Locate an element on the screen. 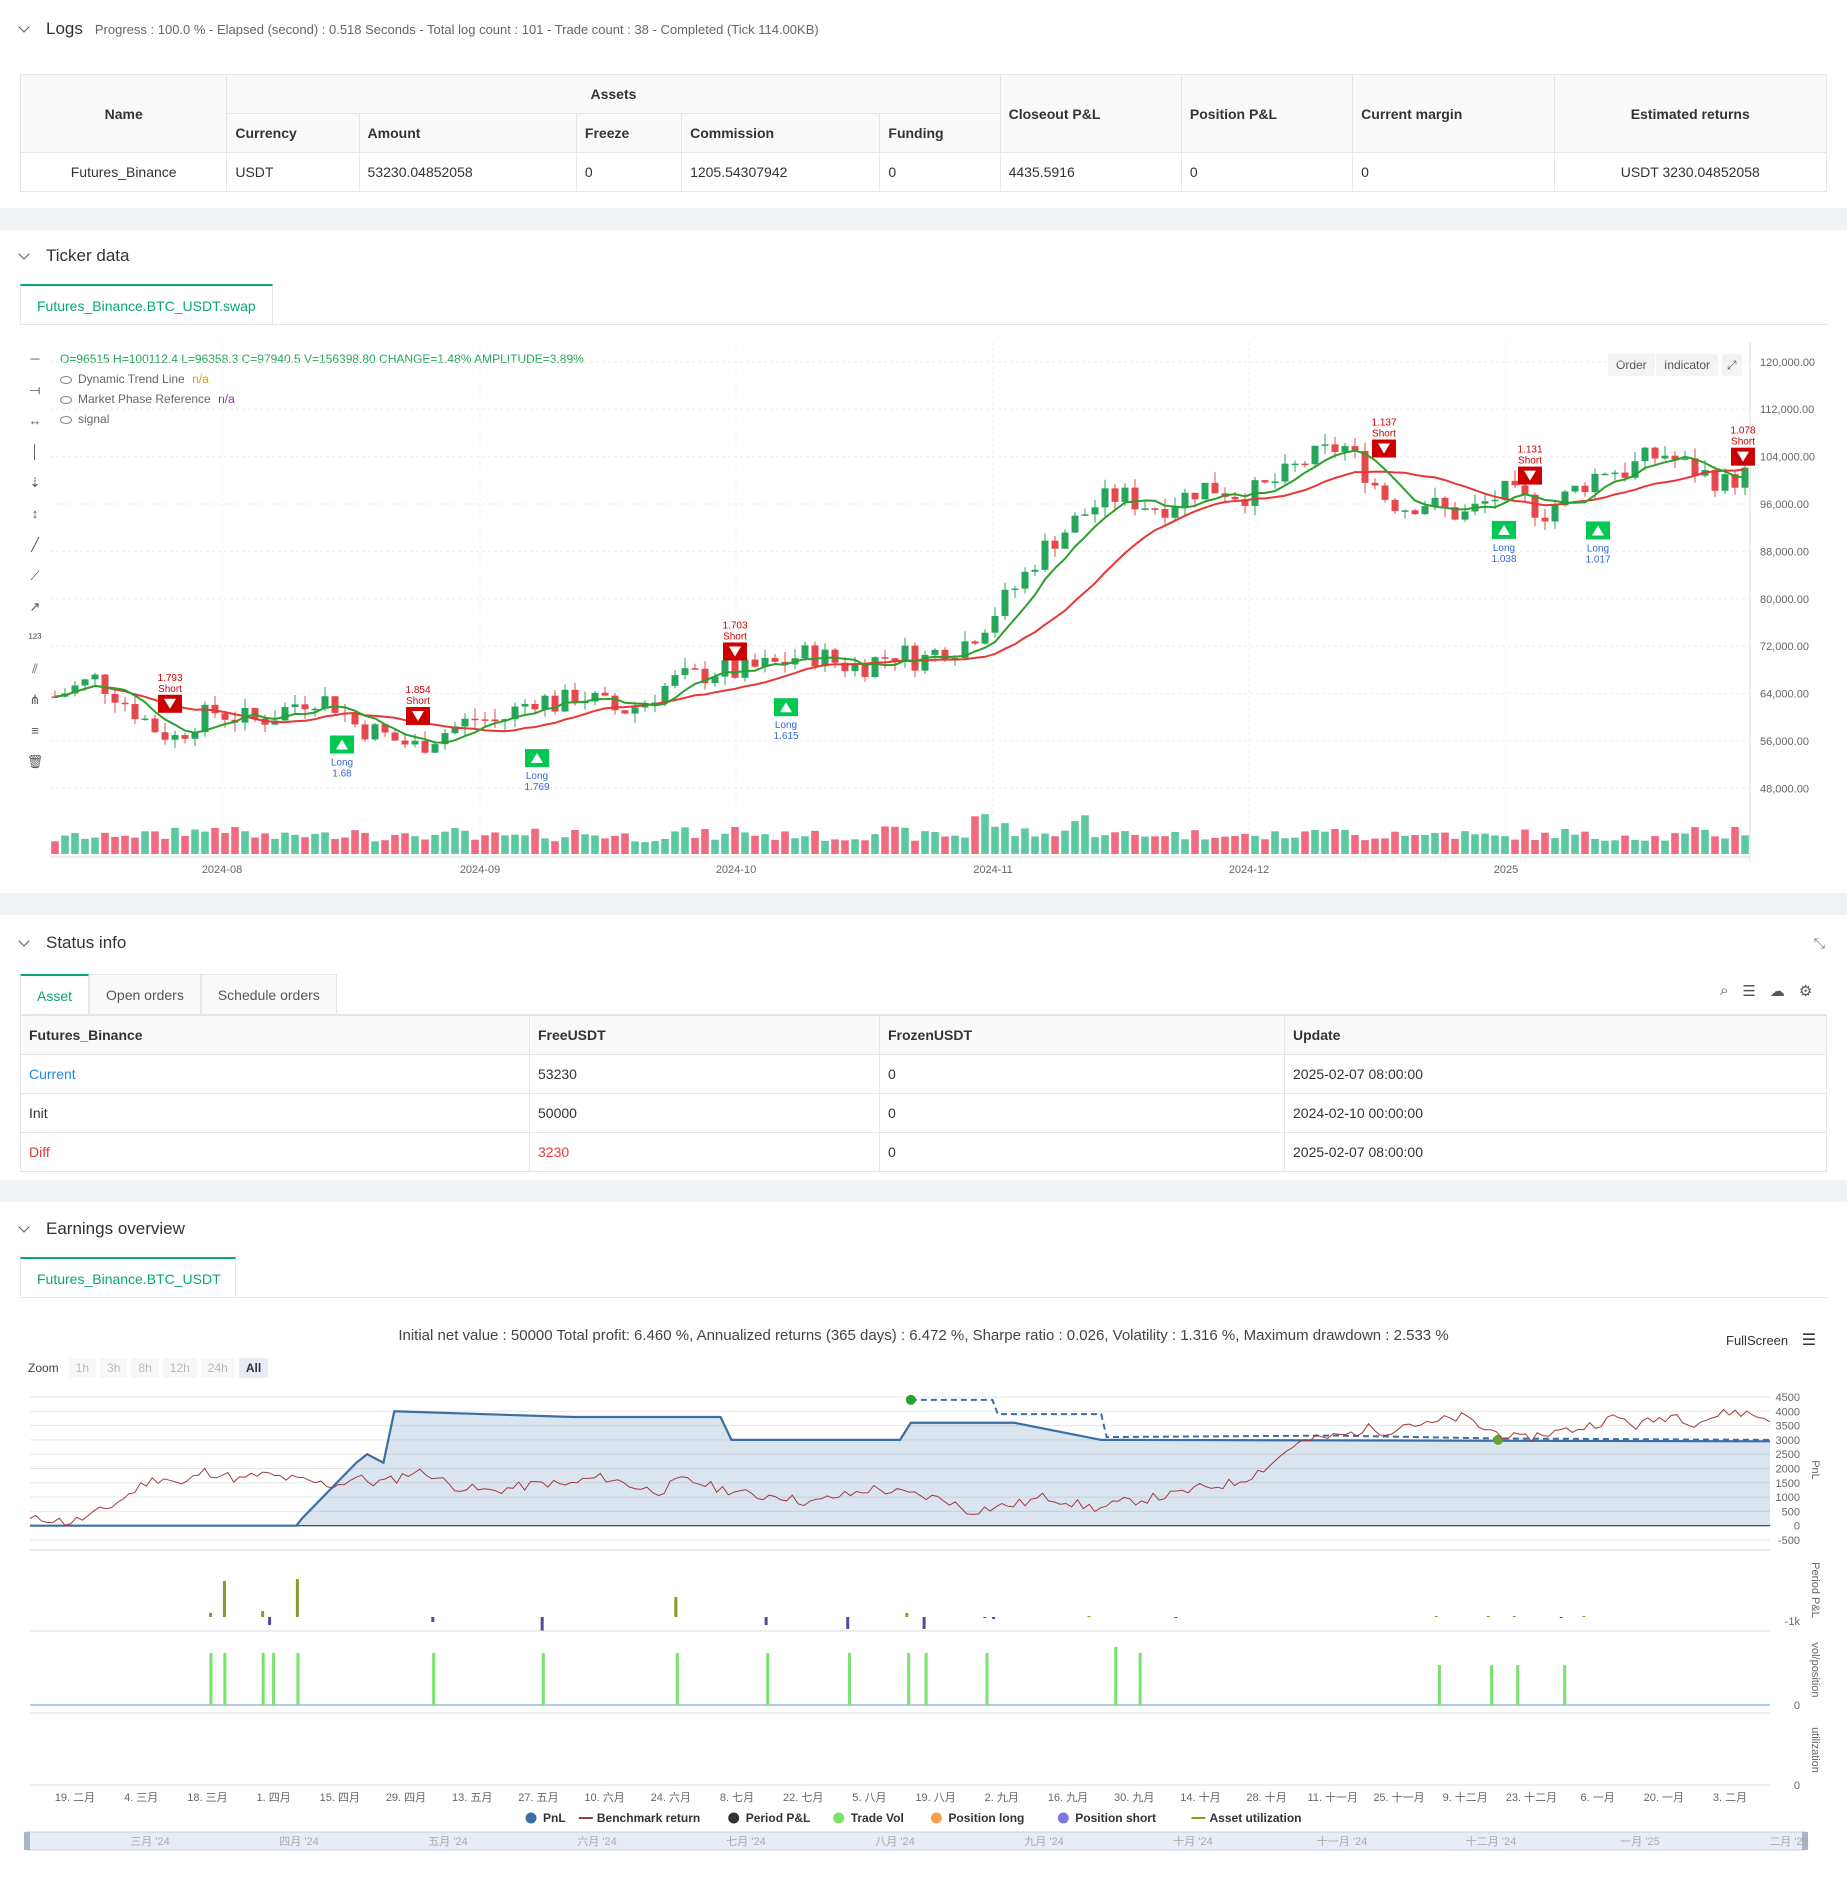  y-tick-label: 2500 is located at coordinates (1788, 1455).